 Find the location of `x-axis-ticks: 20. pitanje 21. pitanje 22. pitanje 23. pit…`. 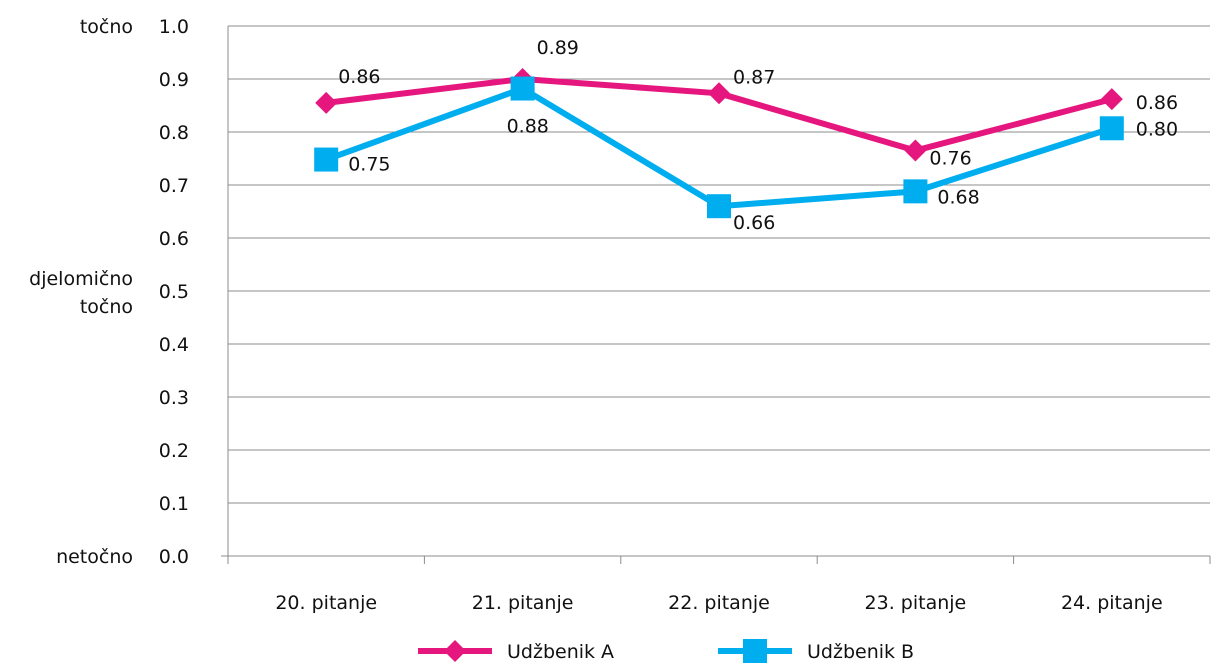

x-axis-ticks: 20. pitanje 21. pitanje 22. pitanje 23. pit… is located at coordinates (718, 603).